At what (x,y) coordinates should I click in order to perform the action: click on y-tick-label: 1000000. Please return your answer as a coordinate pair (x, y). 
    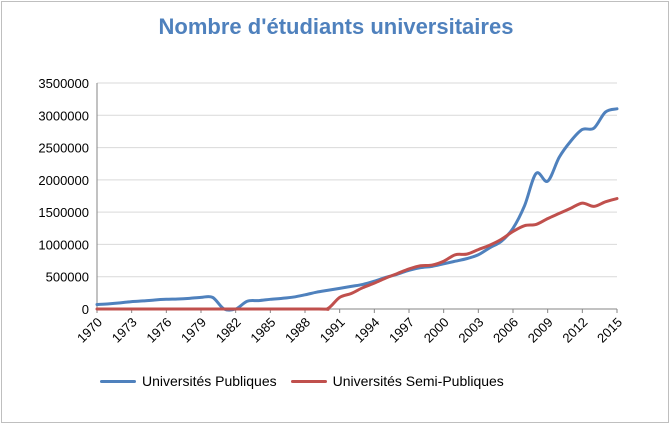
    Looking at the image, I should click on (63, 244).